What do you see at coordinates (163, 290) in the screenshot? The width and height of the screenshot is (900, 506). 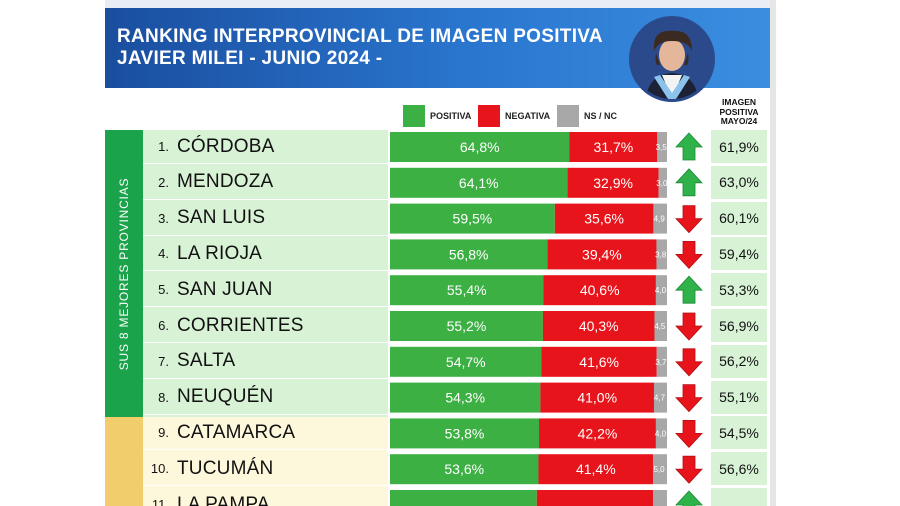 I see `rank-number: 5.` at bounding box center [163, 290].